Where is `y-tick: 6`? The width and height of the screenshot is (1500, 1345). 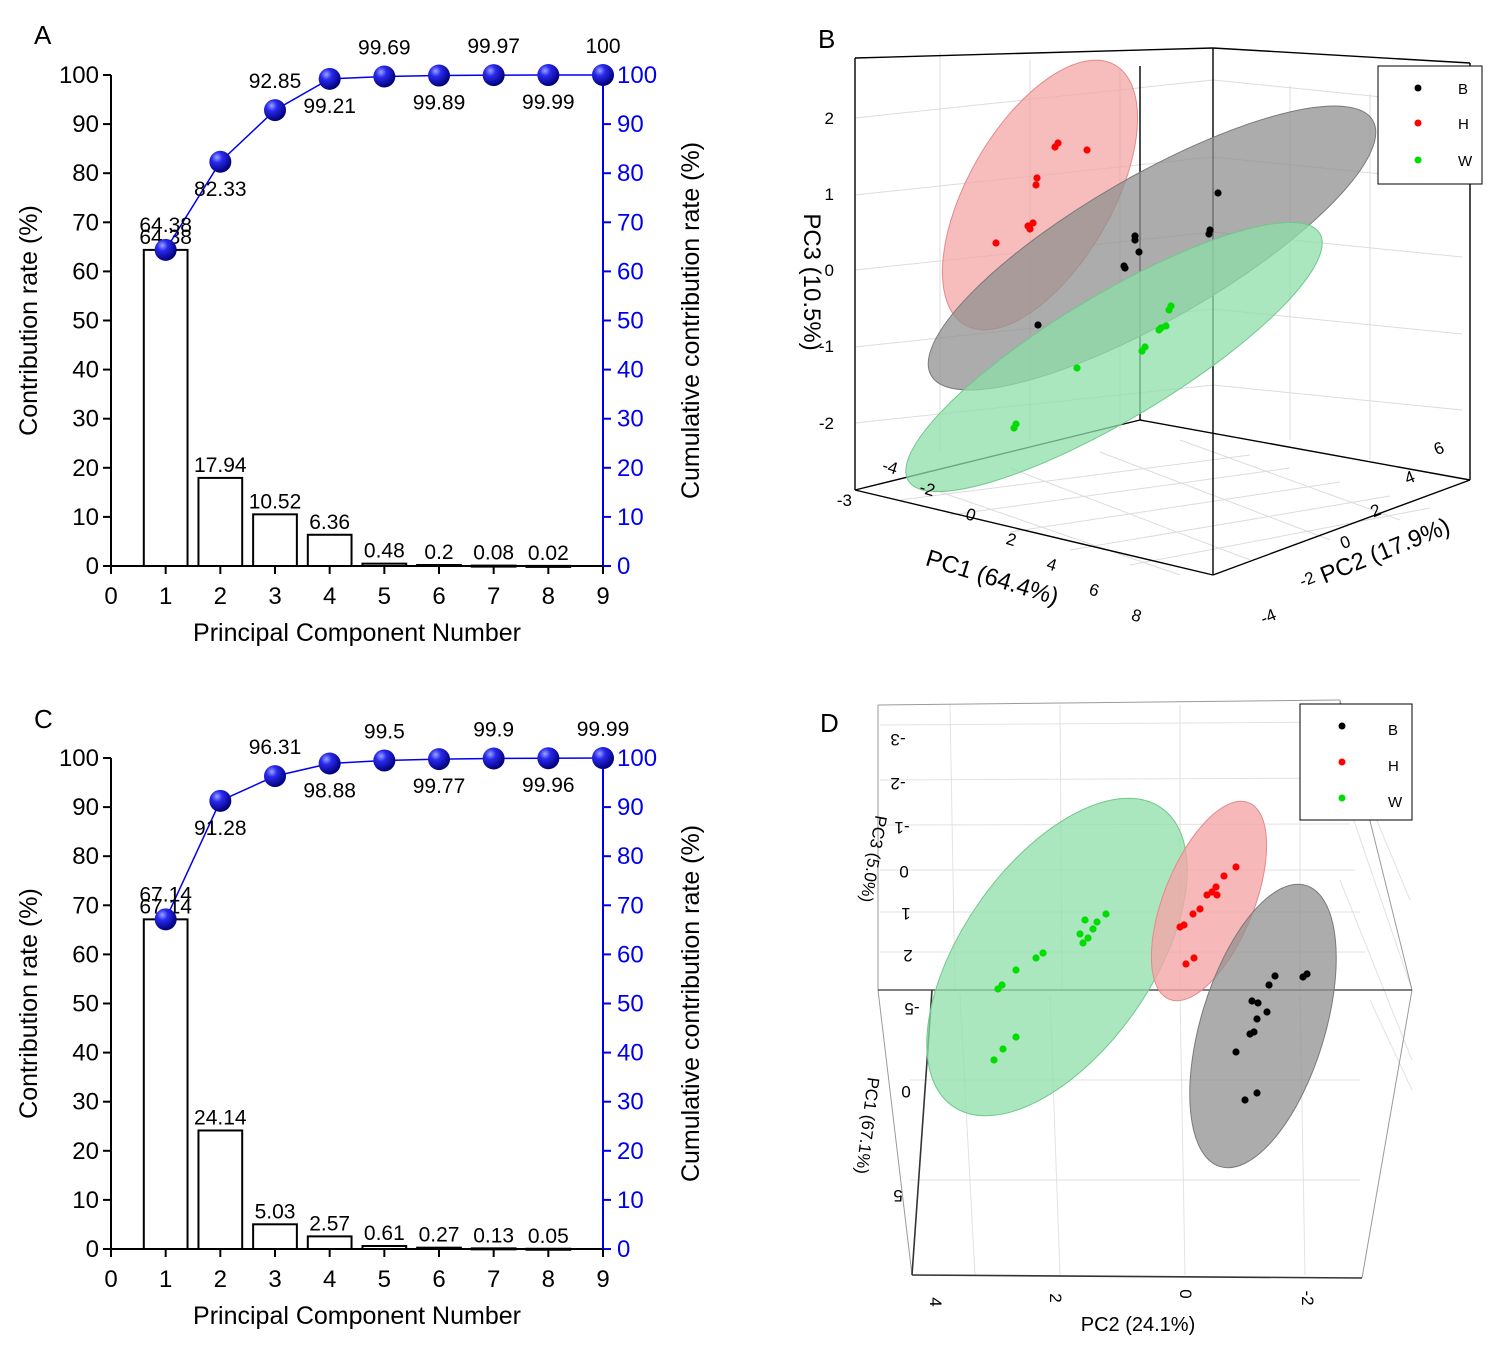 y-tick: 6 is located at coordinates (1439, 448).